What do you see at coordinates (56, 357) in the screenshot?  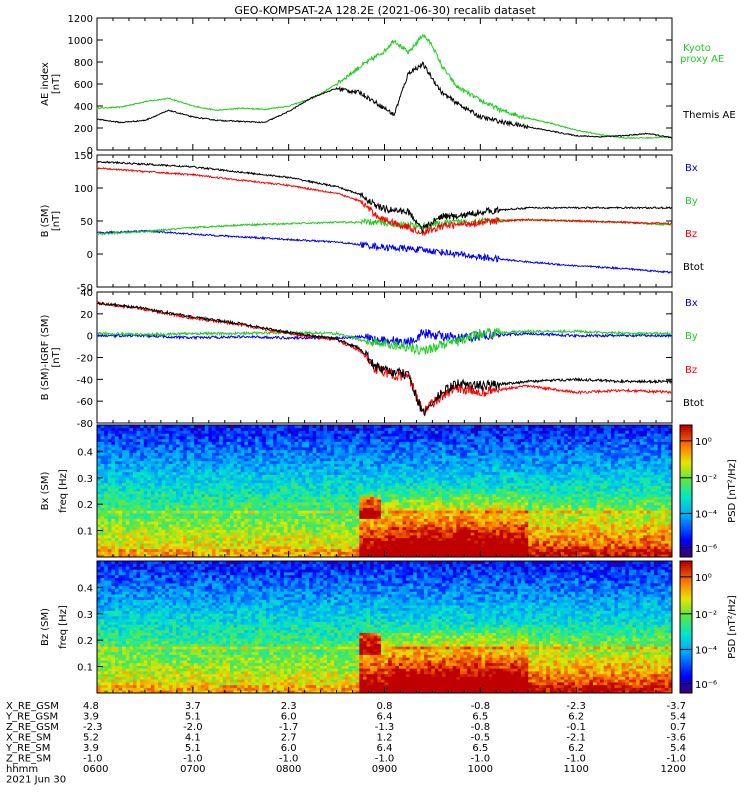 I see `bd-ylabel-unit: [nT]` at bounding box center [56, 357].